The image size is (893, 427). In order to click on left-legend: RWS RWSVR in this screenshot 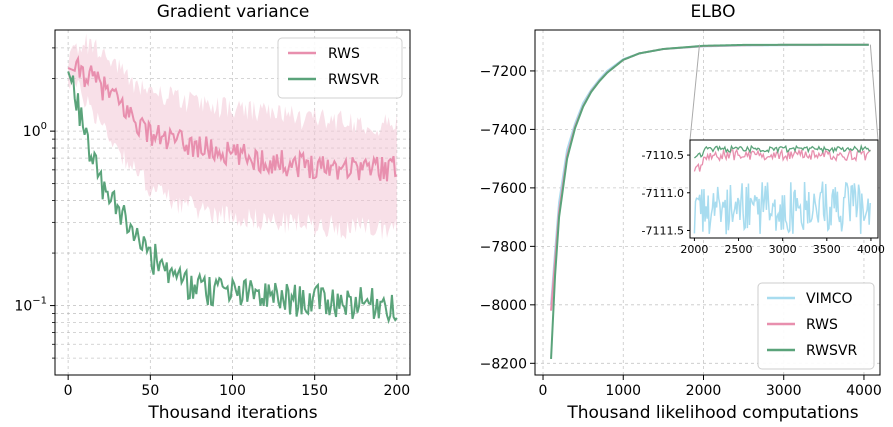, I will do `click(340, 68)`.